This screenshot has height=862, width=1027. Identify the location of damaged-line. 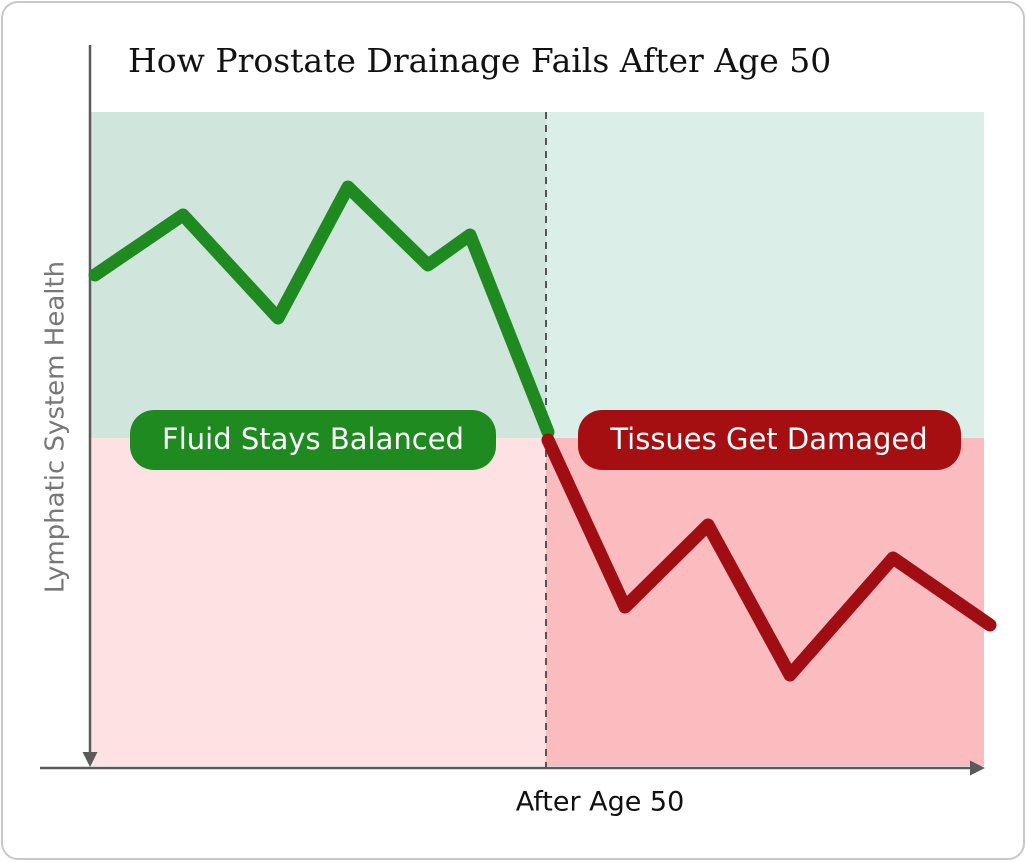
(769, 557).